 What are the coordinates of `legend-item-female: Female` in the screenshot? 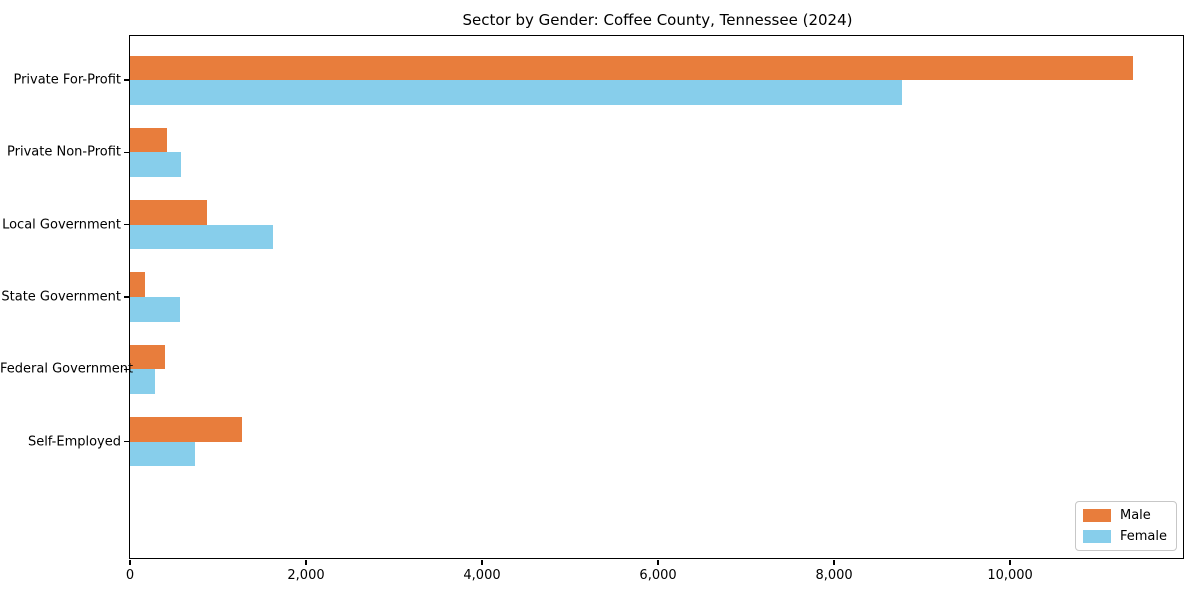 It's located at (1124, 536).